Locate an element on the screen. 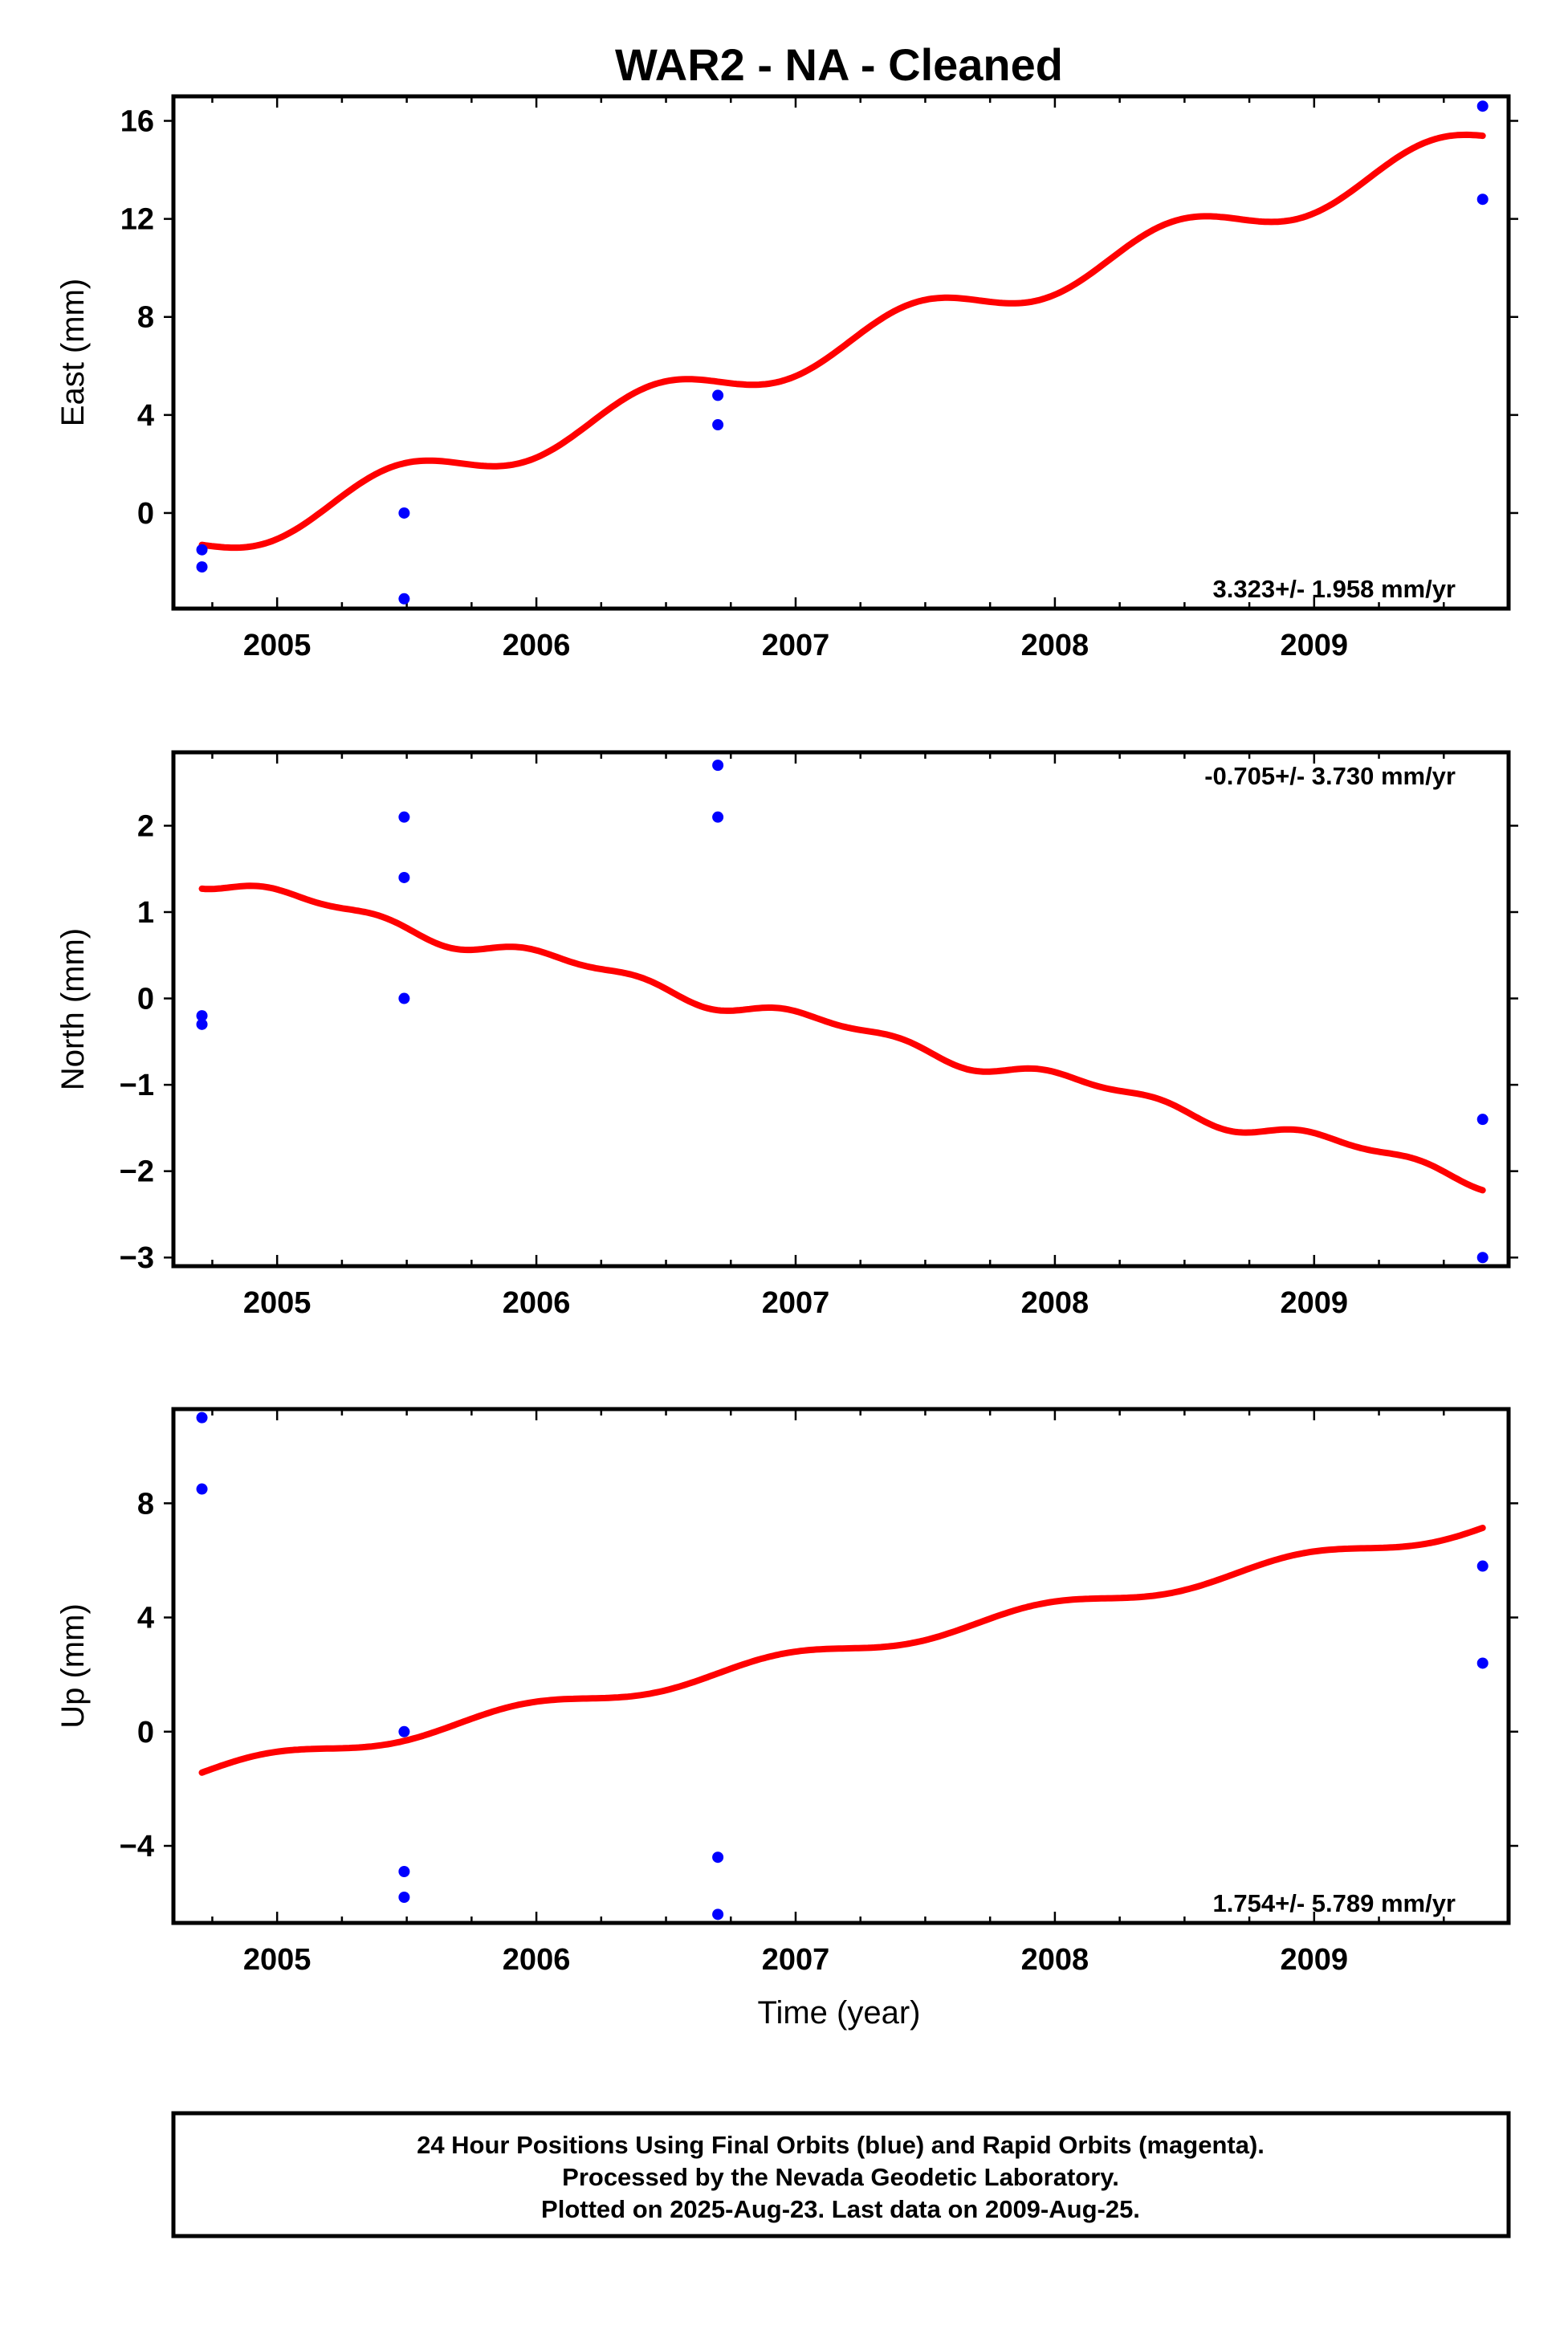 This screenshot has width=1568, height=2330. up-y-tick-label: 0 is located at coordinates (145, 1733).